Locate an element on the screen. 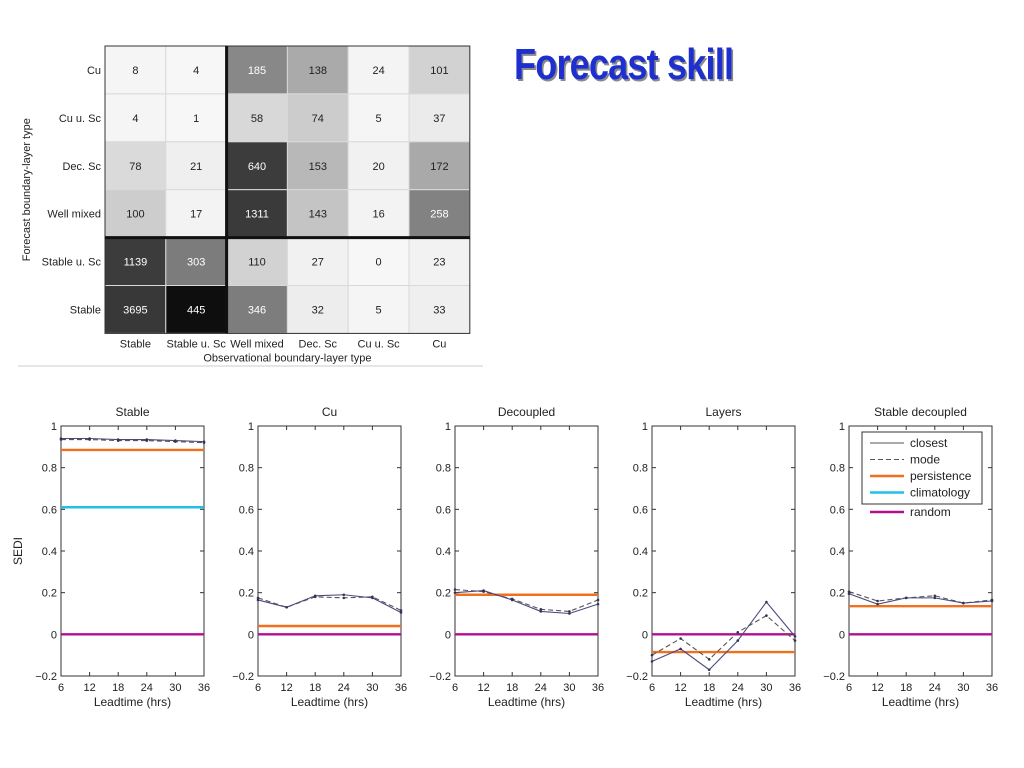 This screenshot has height=768, width=1024. matrix-cell-value: 303 is located at coordinates (196, 263).